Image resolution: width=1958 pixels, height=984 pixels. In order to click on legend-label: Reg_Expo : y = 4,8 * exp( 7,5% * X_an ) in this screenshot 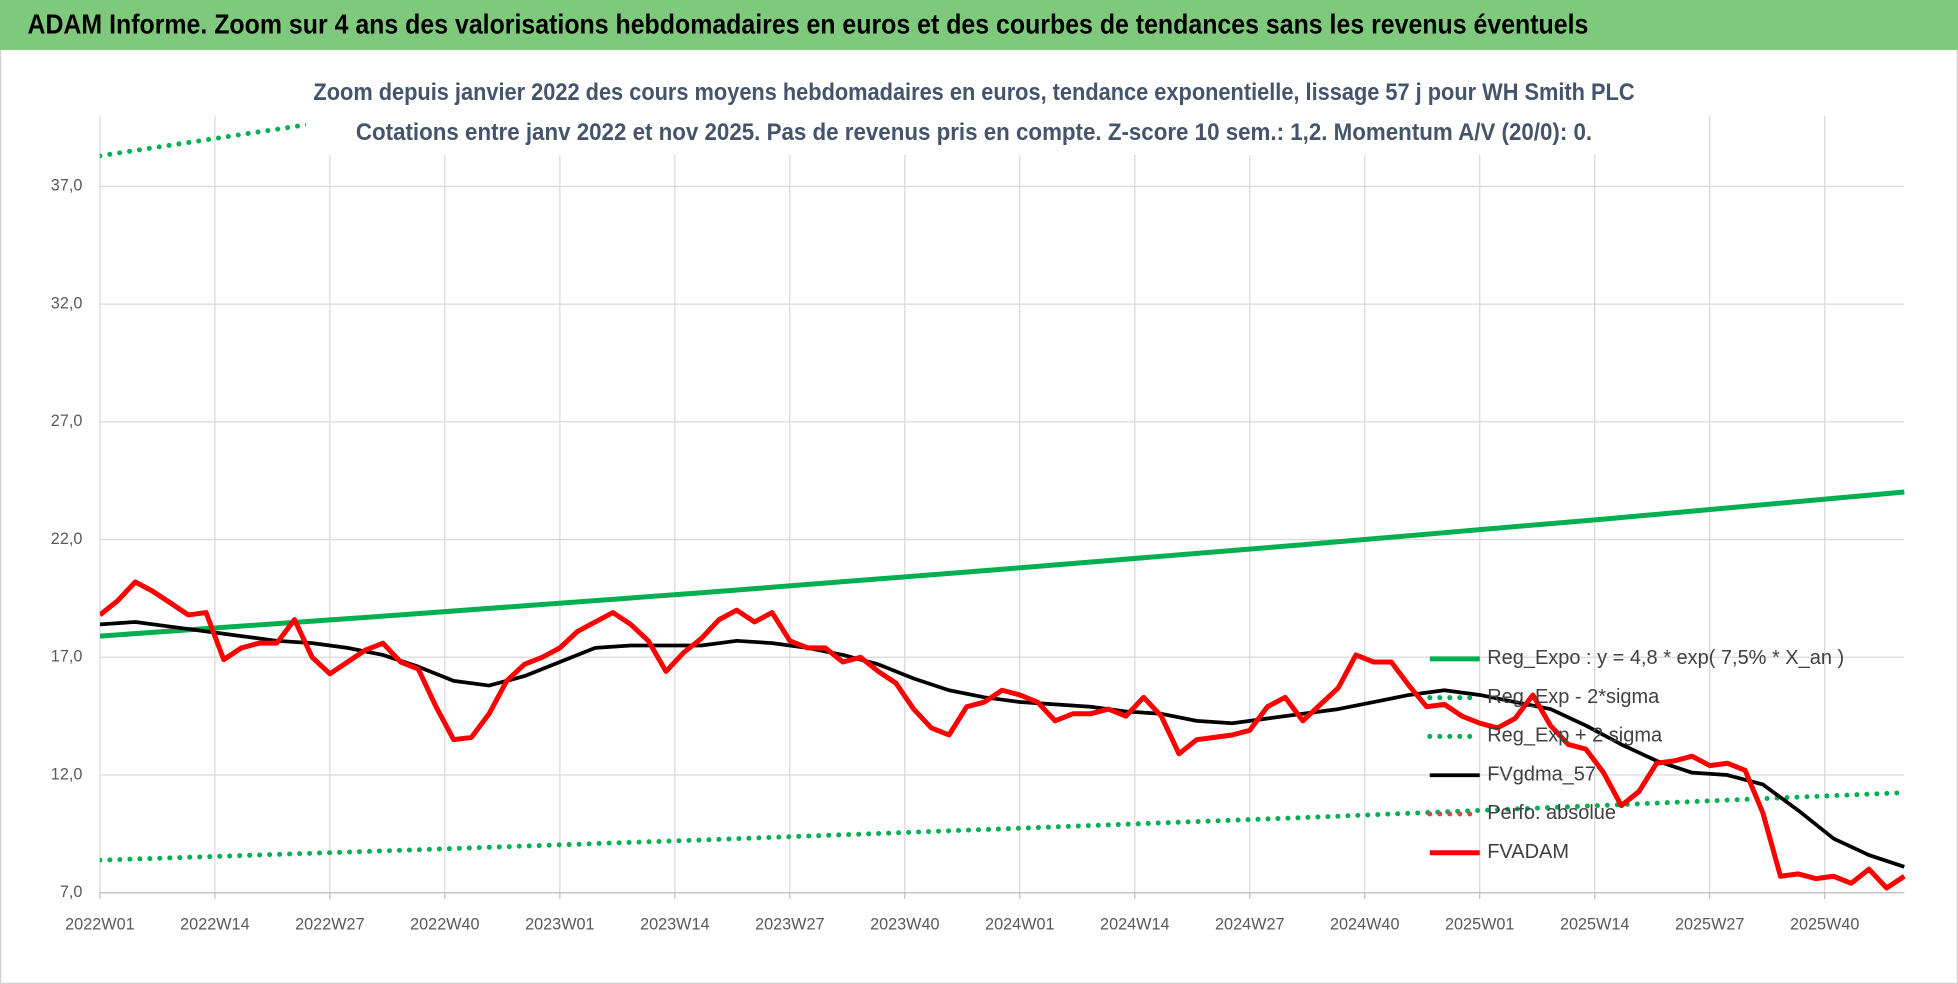, I will do `click(1665, 658)`.